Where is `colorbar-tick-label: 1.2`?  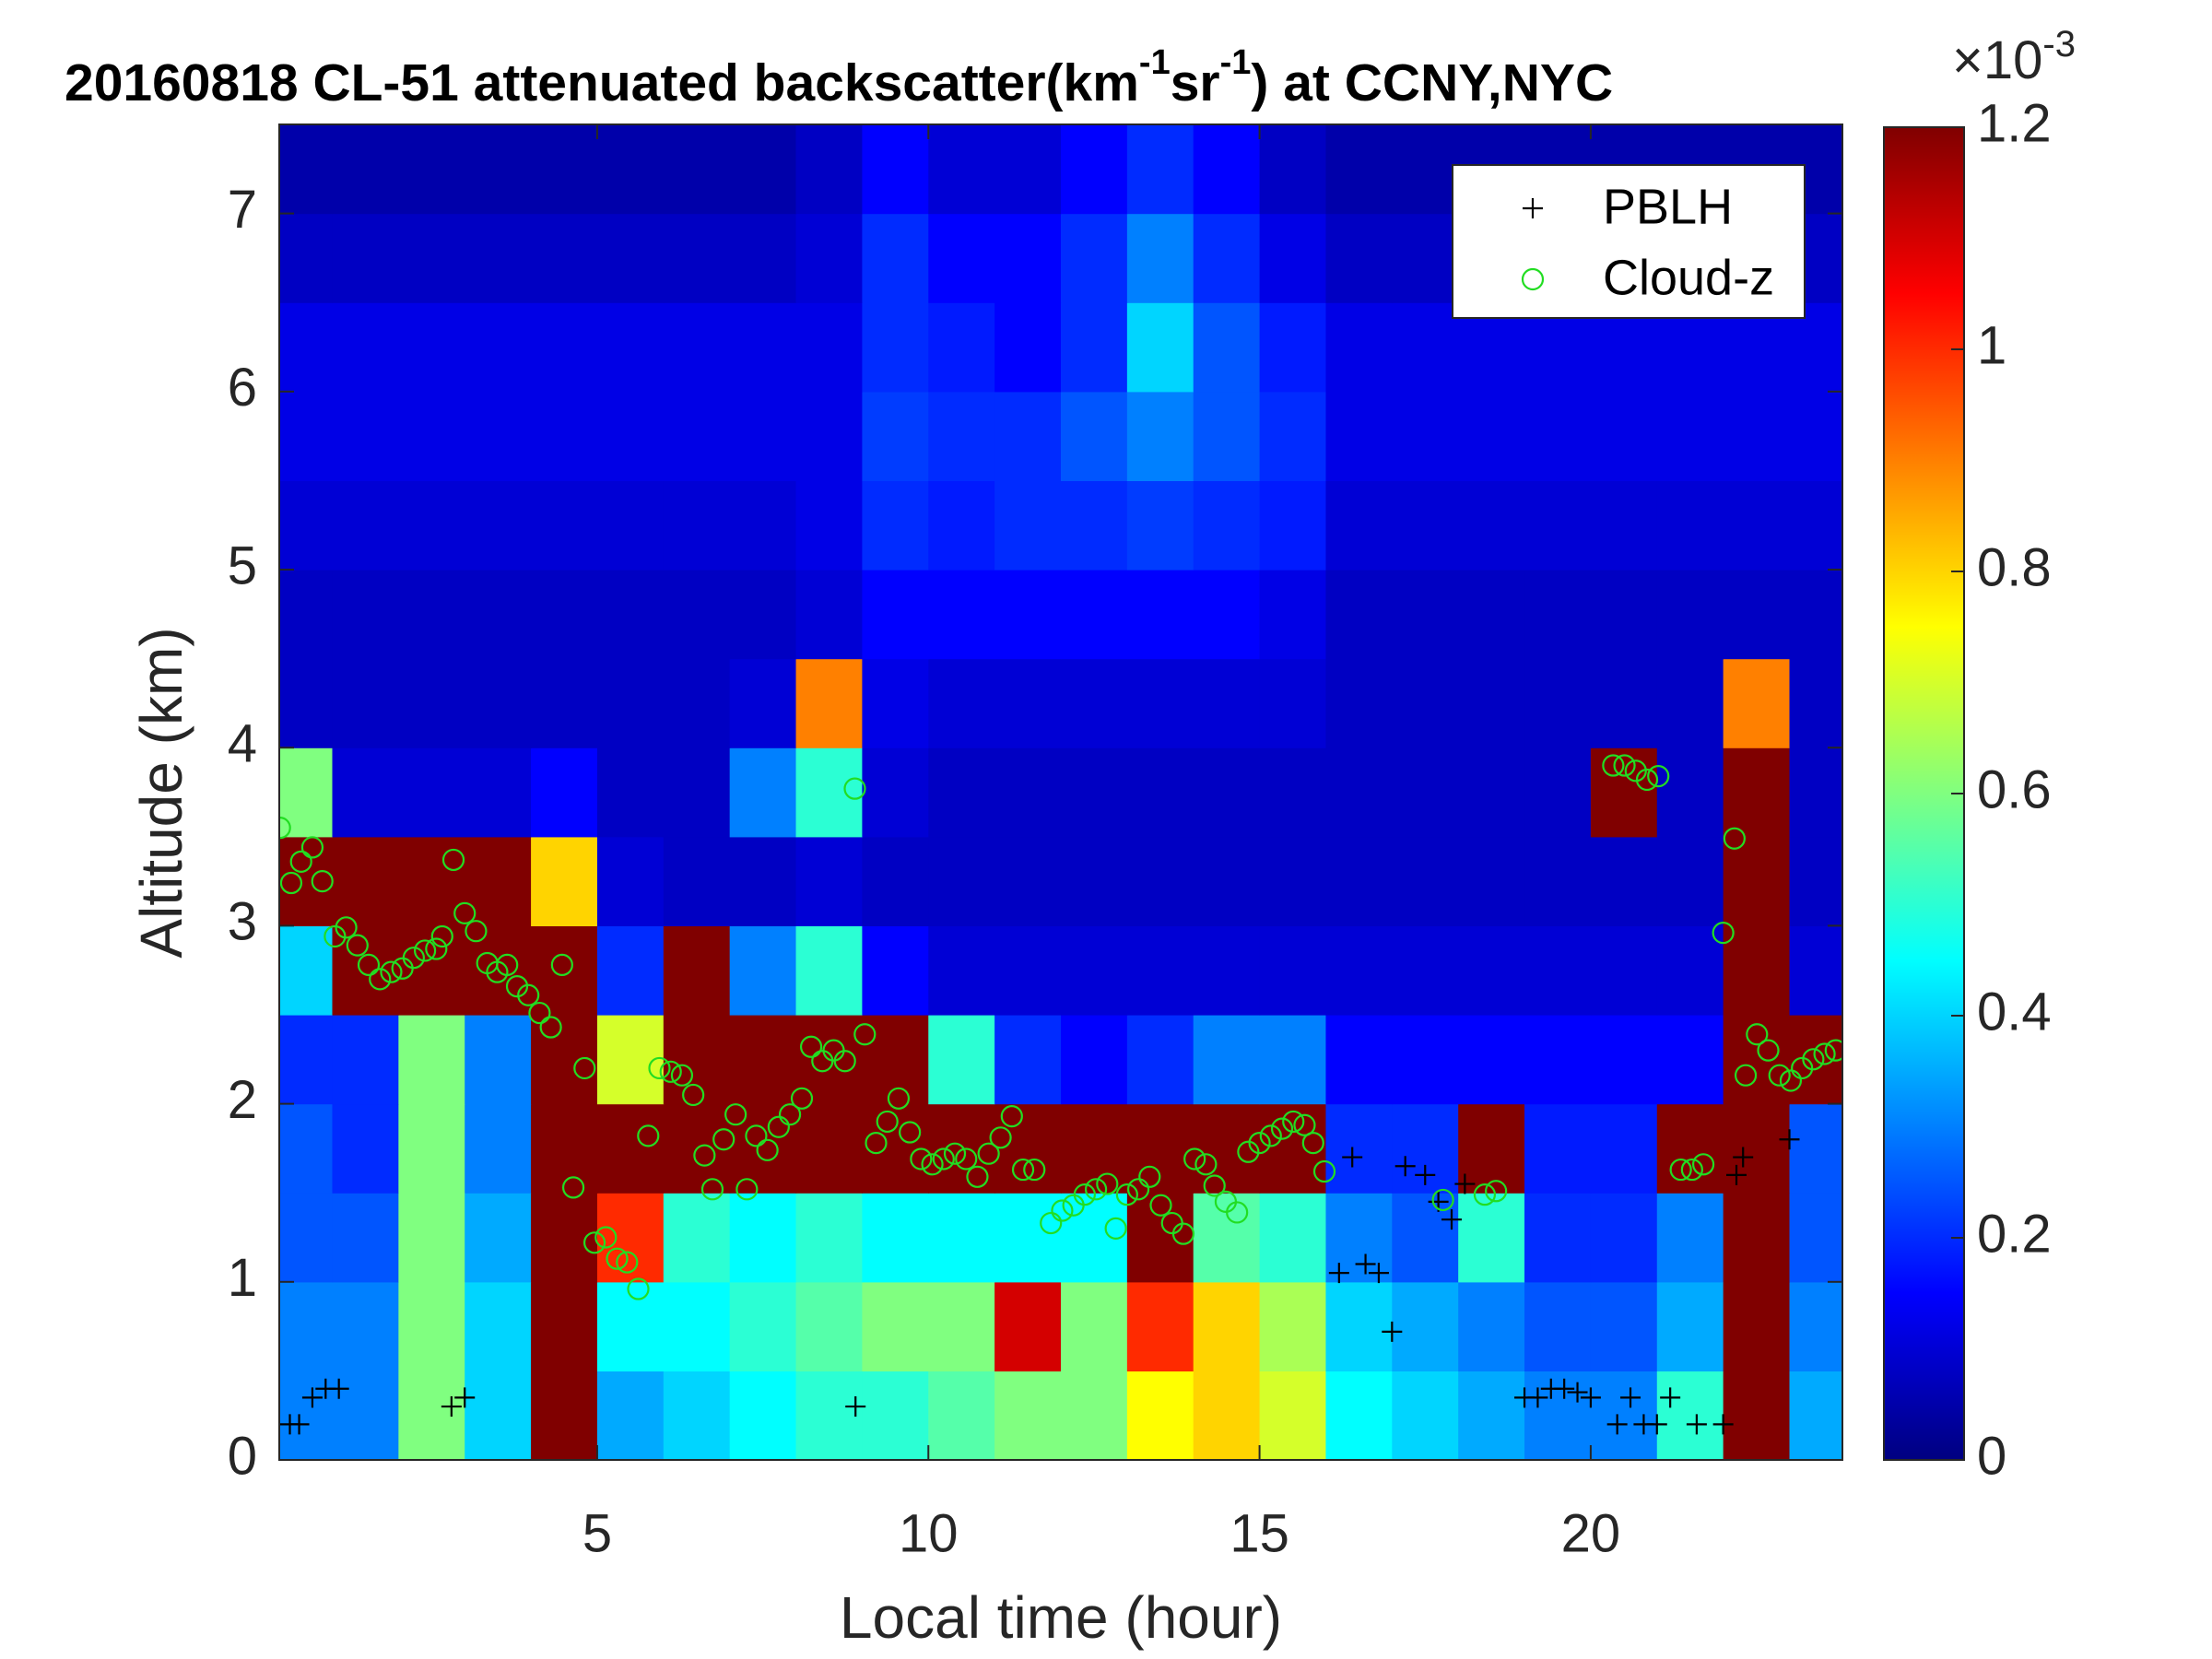
colorbar-tick-label: 1.2 is located at coordinates (2014, 123).